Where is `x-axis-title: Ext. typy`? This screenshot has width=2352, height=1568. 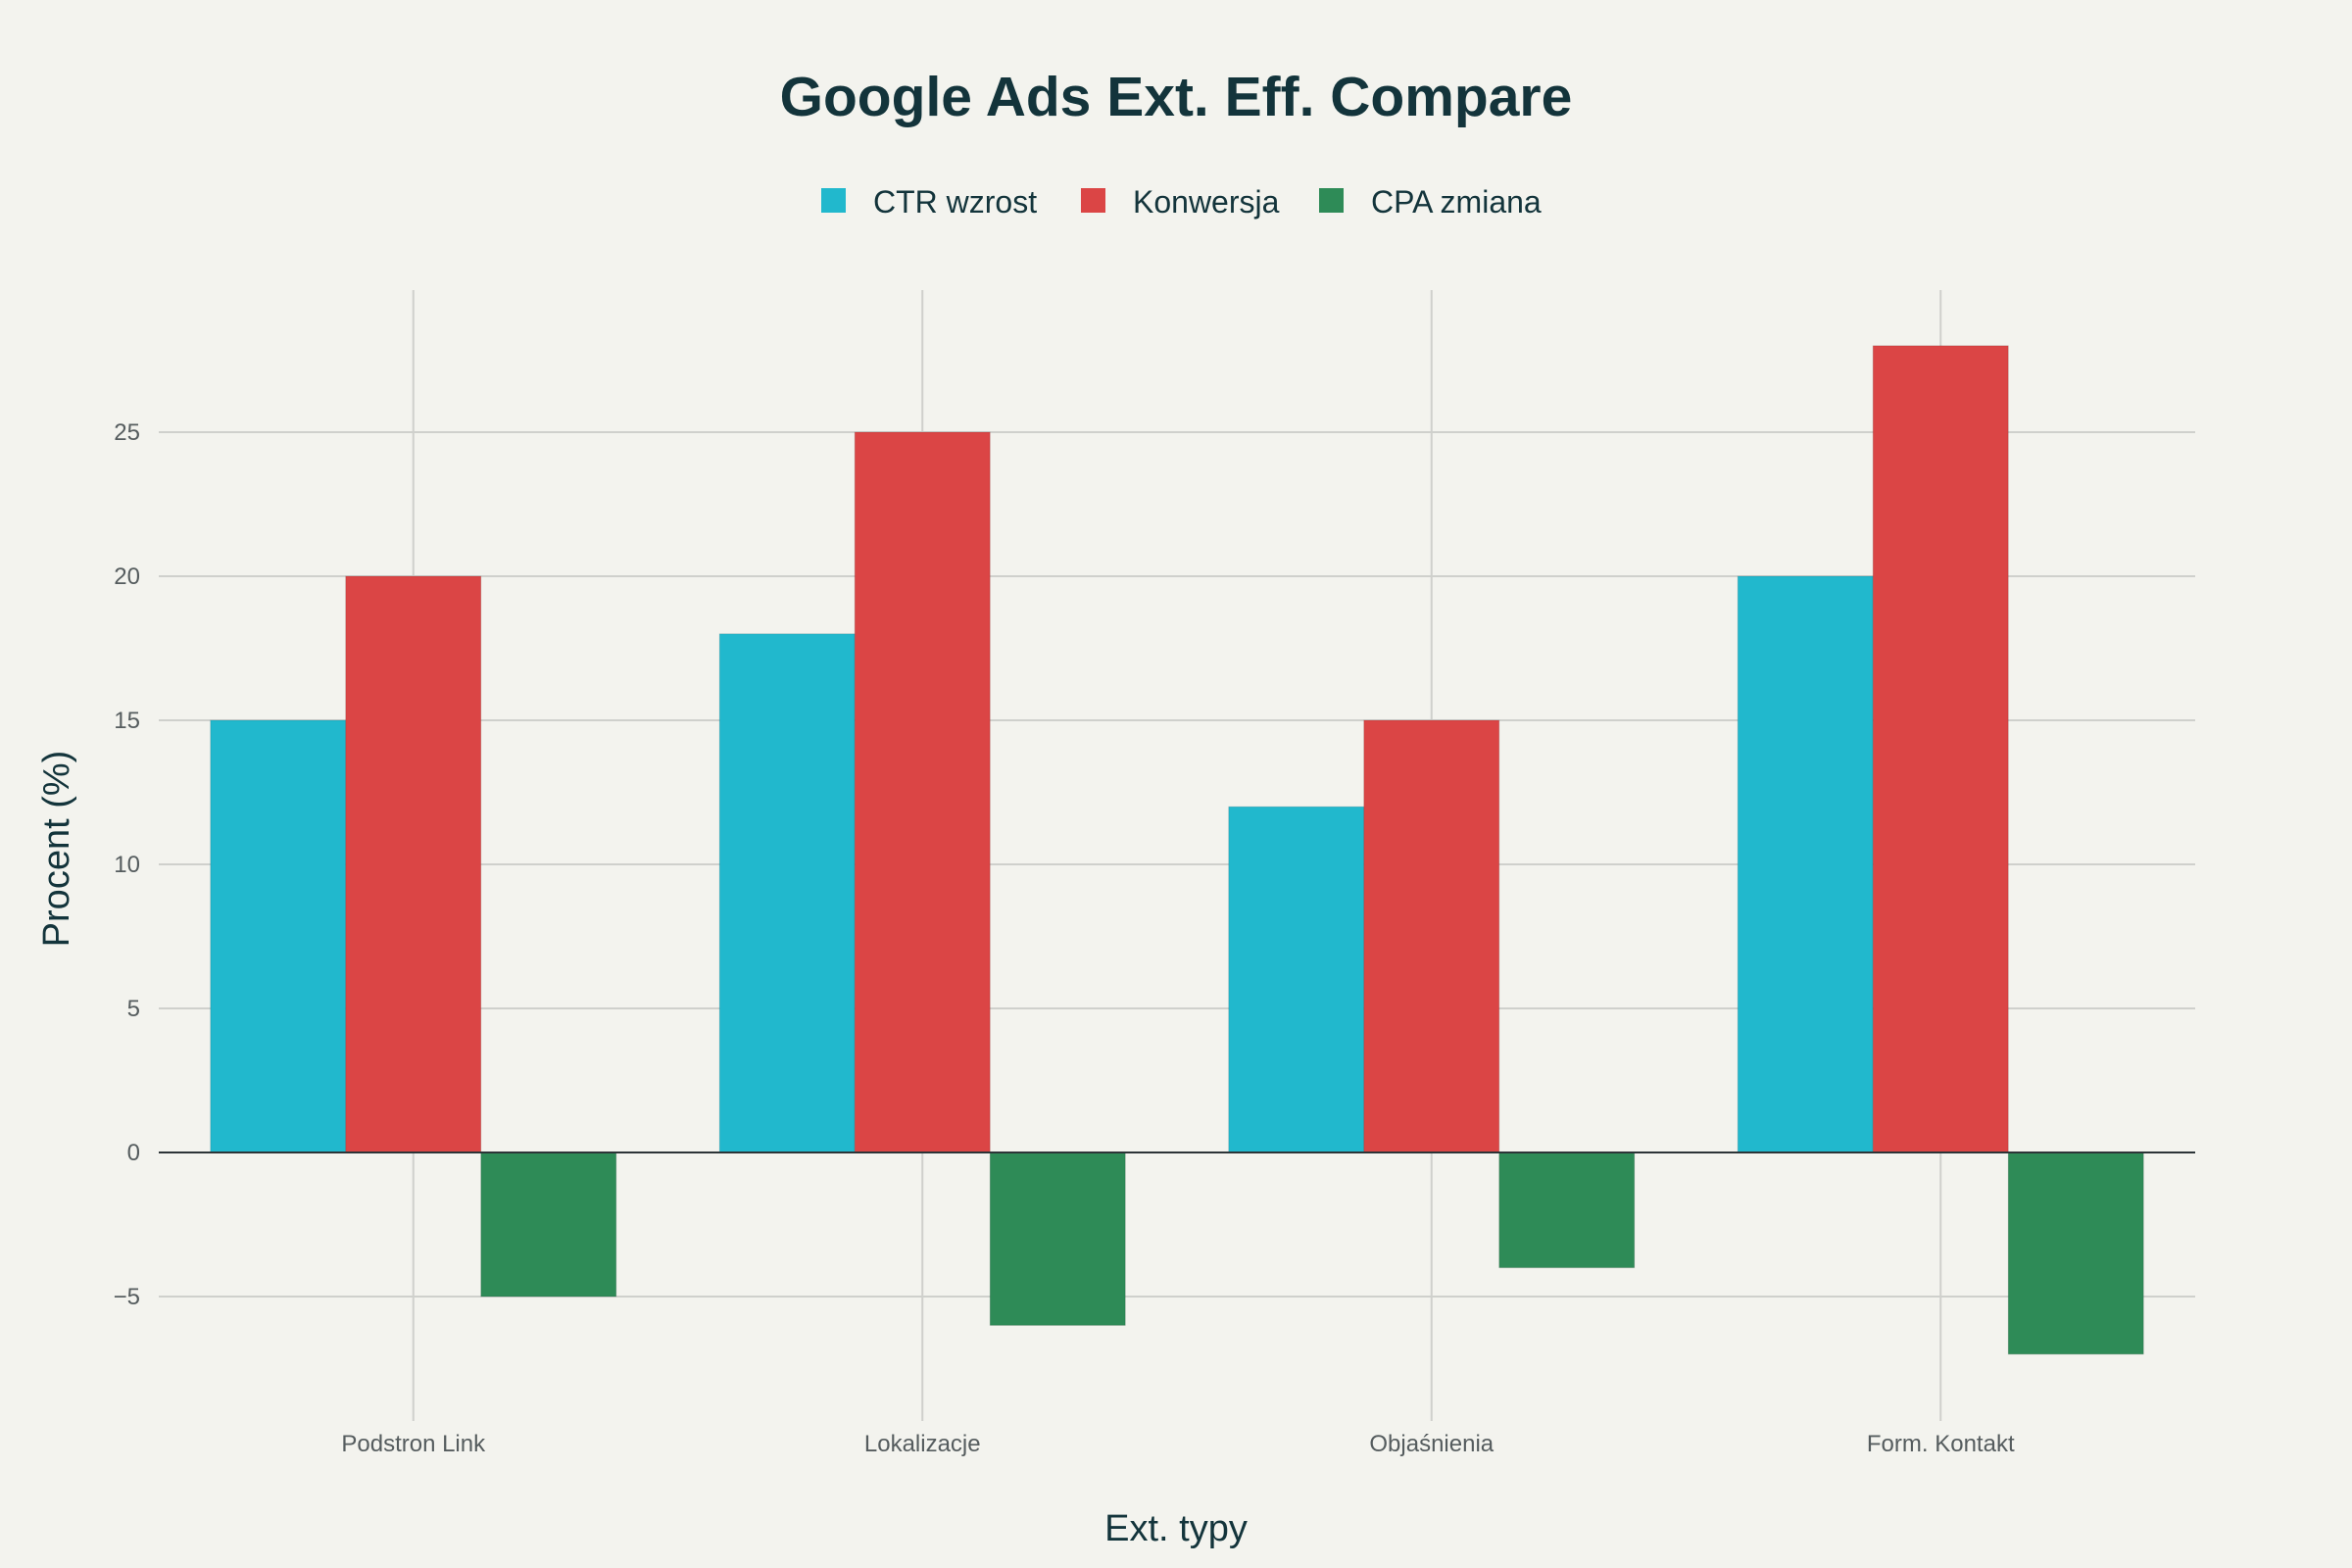
x-axis-title: Ext. typy is located at coordinates (1176, 1528).